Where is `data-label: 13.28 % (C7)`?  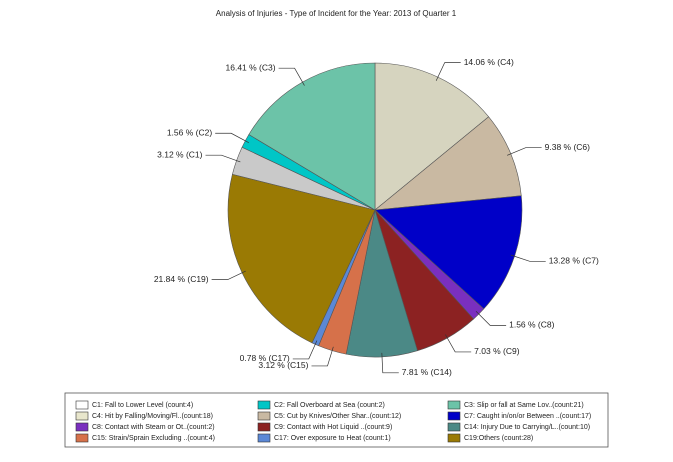
data-label: 13.28 % (C7) is located at coordinates (574, 261).